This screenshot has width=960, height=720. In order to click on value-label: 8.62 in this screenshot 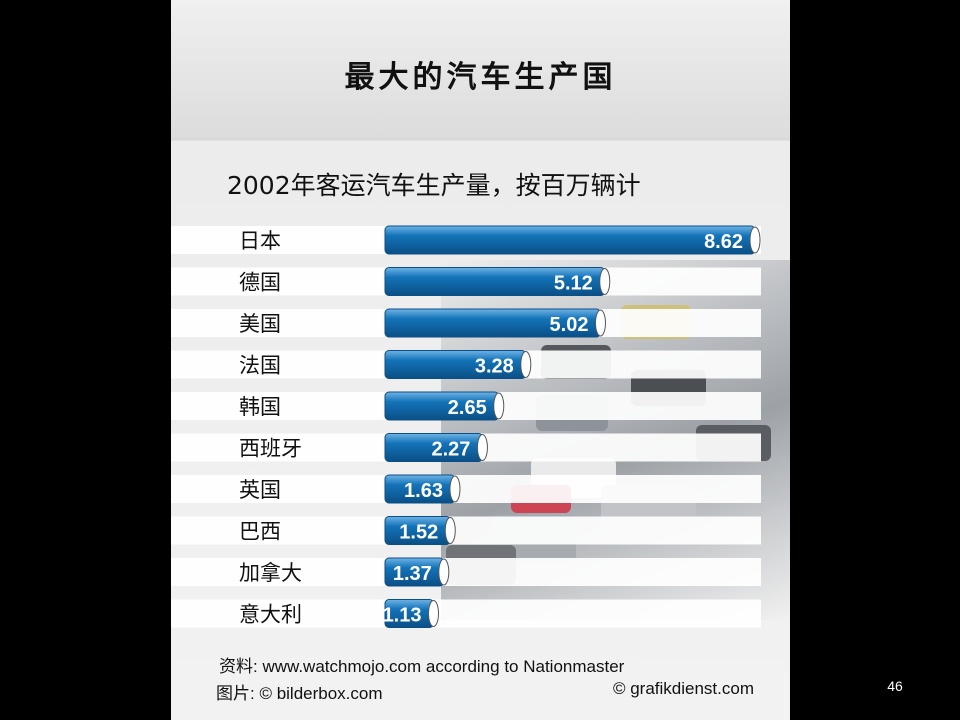, I will do `click(723, 242)`.